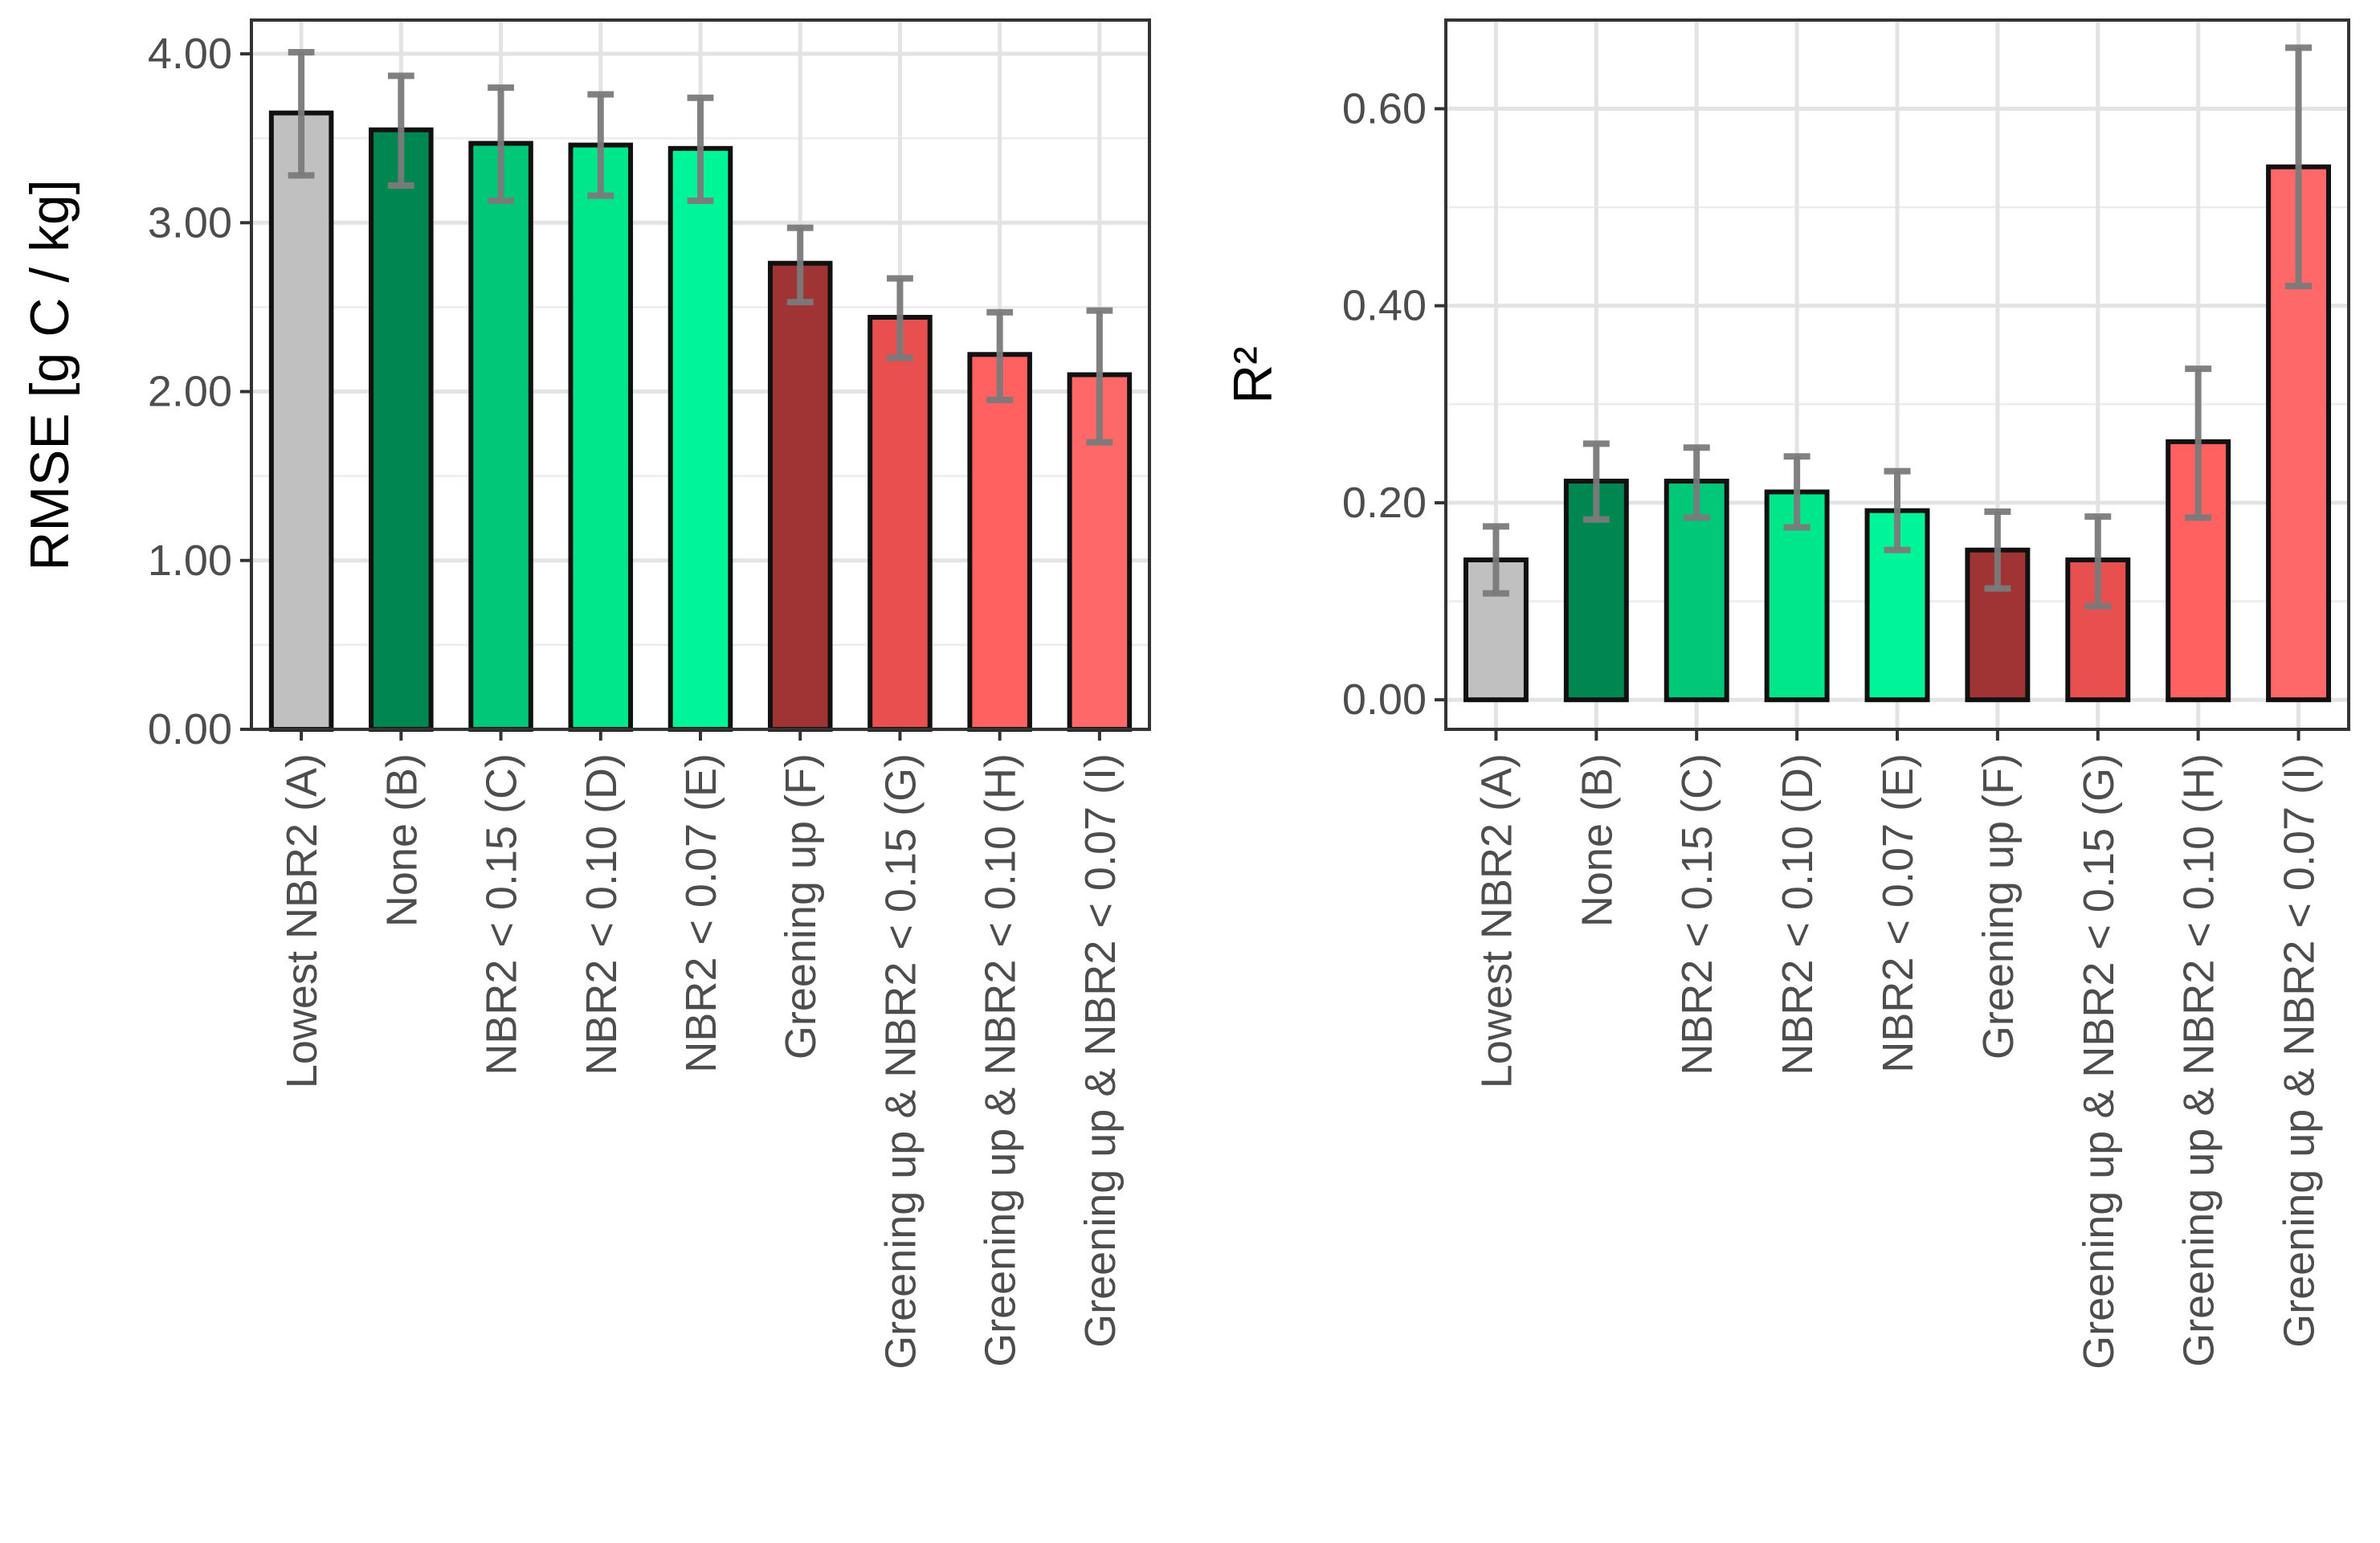 This screenshot has width=2380, height=1543. What do you see at coordinates (1384, 503) in the screenshot?
I see `y-tick-label: 0.20` at bounding box center [1384, 503].